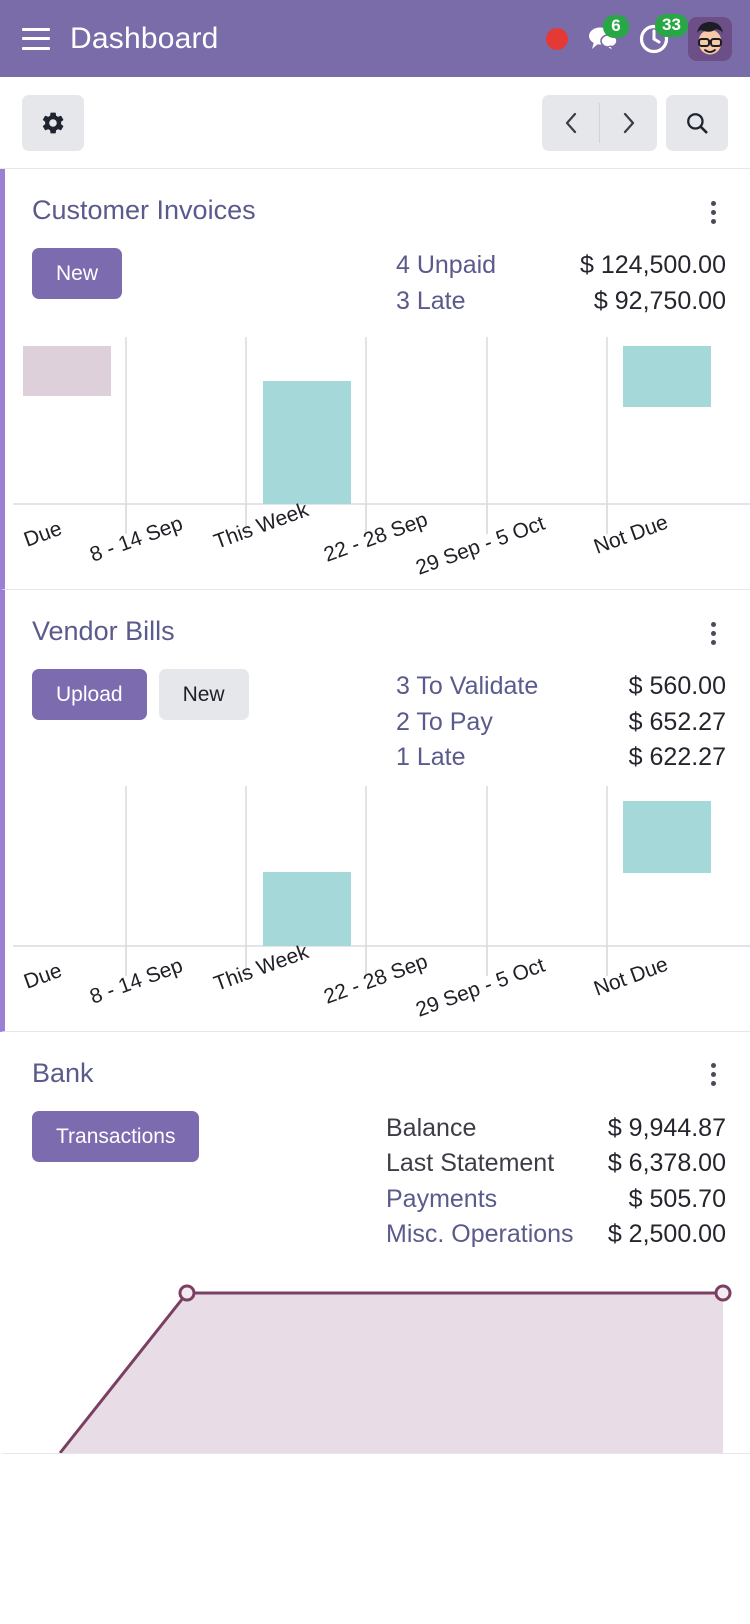 The image size is (750, 1624). What do you see at coordinates (666, 1127) in the screenshot?
I see `stat-value-balance: $ 9,944.87` at bounding box center [666, 1127].